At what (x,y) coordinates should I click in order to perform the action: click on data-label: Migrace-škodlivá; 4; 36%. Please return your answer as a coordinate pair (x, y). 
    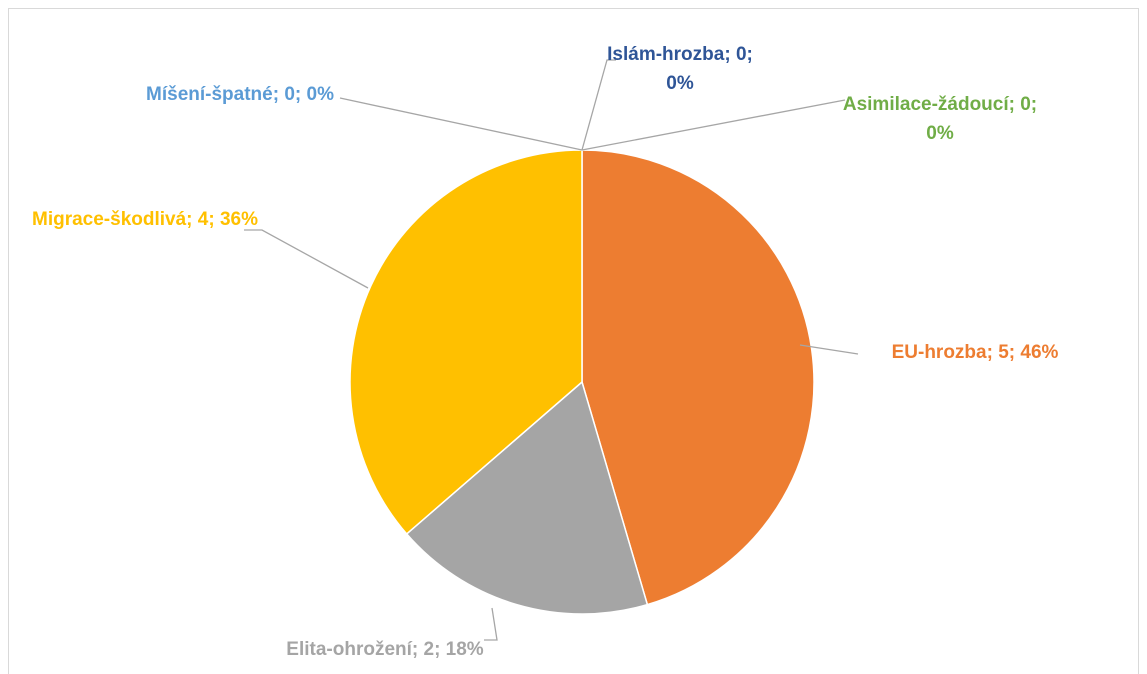
    Looking at the image, I should click on (145, 219).